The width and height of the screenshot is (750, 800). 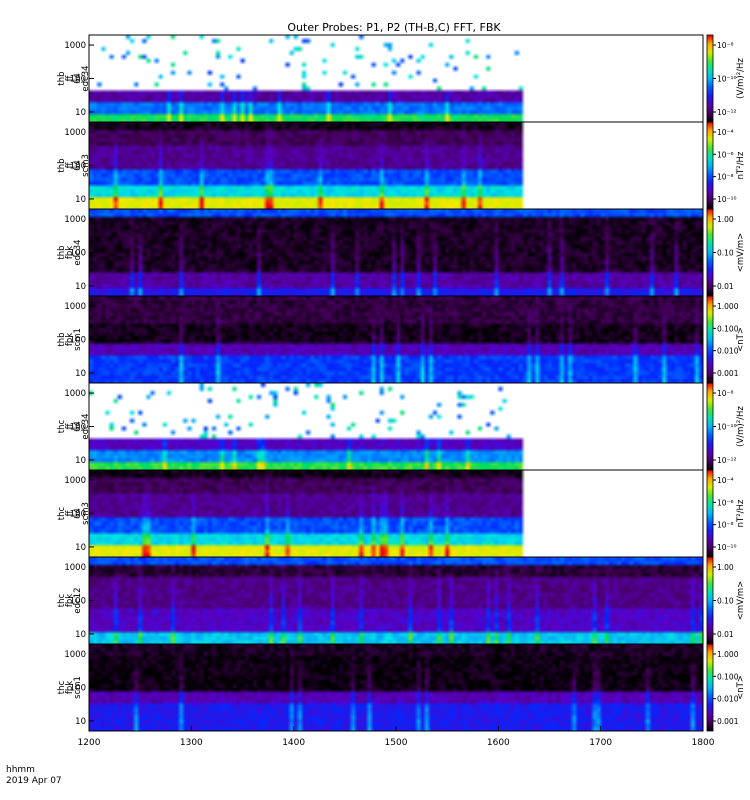 I want to click on y-axis-label: thcff64scm3, so click(x=74, y=513).